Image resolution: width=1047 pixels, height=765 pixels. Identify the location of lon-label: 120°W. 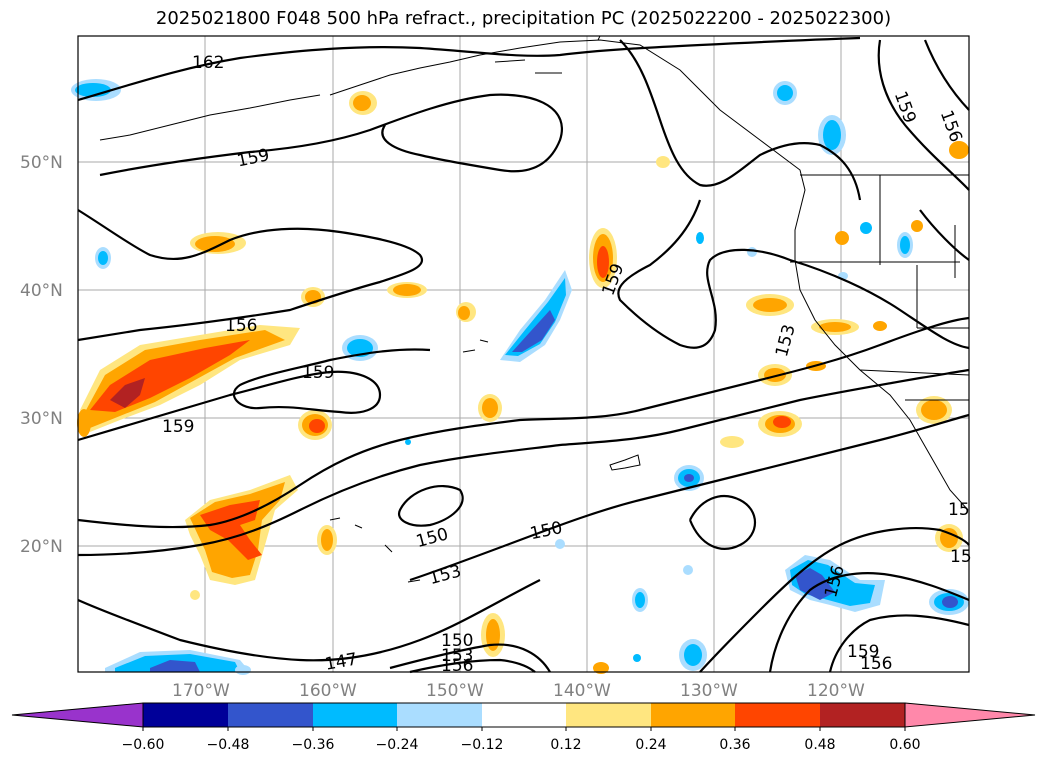
(836, 691).